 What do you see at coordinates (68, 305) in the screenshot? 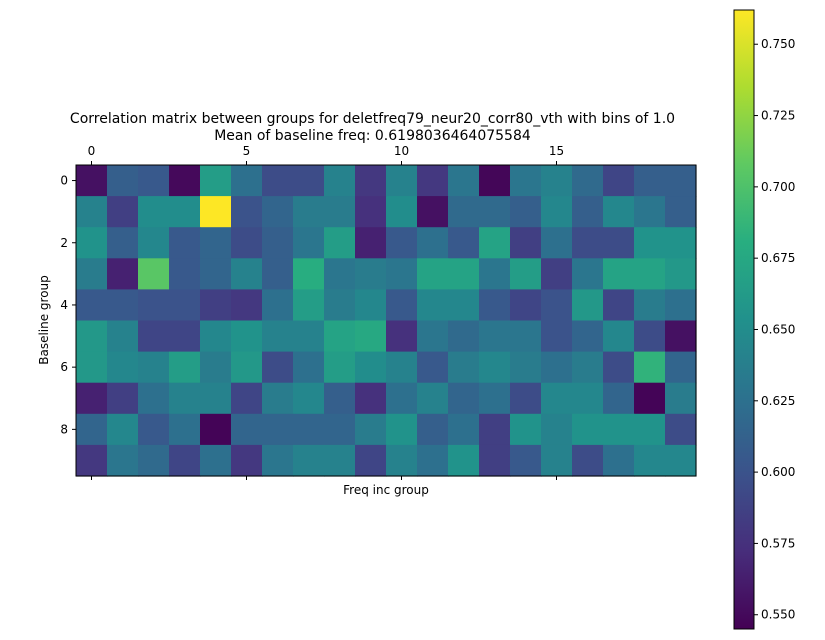
I see `y-axis-ticks: 0 2 4 6 8` at bounding box center [68, 305].